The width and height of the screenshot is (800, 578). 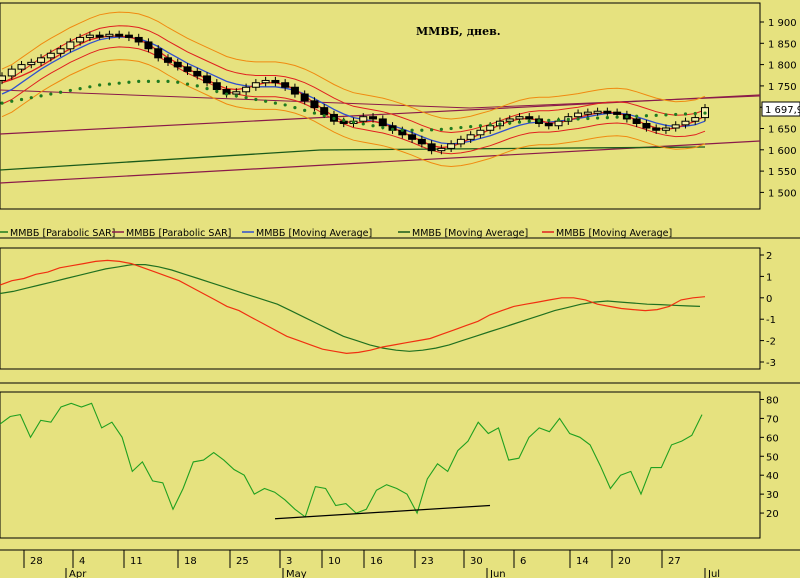 I want to click on month-label: Jul, so click(x=713, y=573).